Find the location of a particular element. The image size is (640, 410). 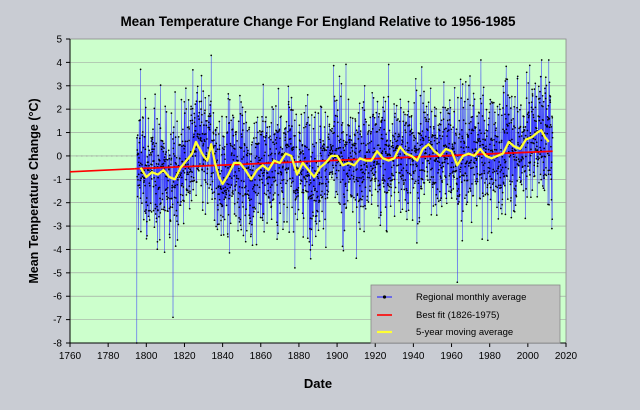

x-tick-label: 1820 is located at coordinates (184, 356).